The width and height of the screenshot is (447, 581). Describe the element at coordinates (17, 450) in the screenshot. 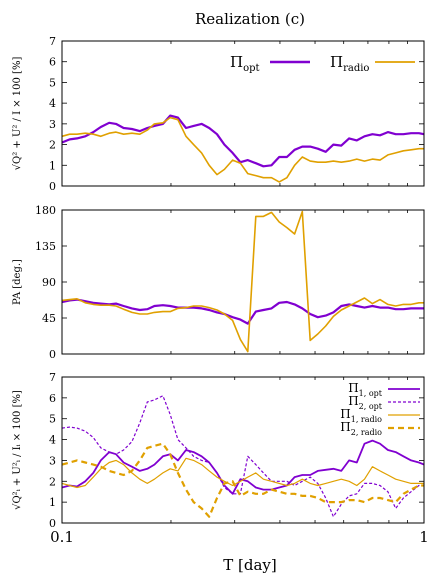

I see `y-axis-label: √Q²ᵢ + U²ᵢ / Iᵢ × 100 [%]` at that location.